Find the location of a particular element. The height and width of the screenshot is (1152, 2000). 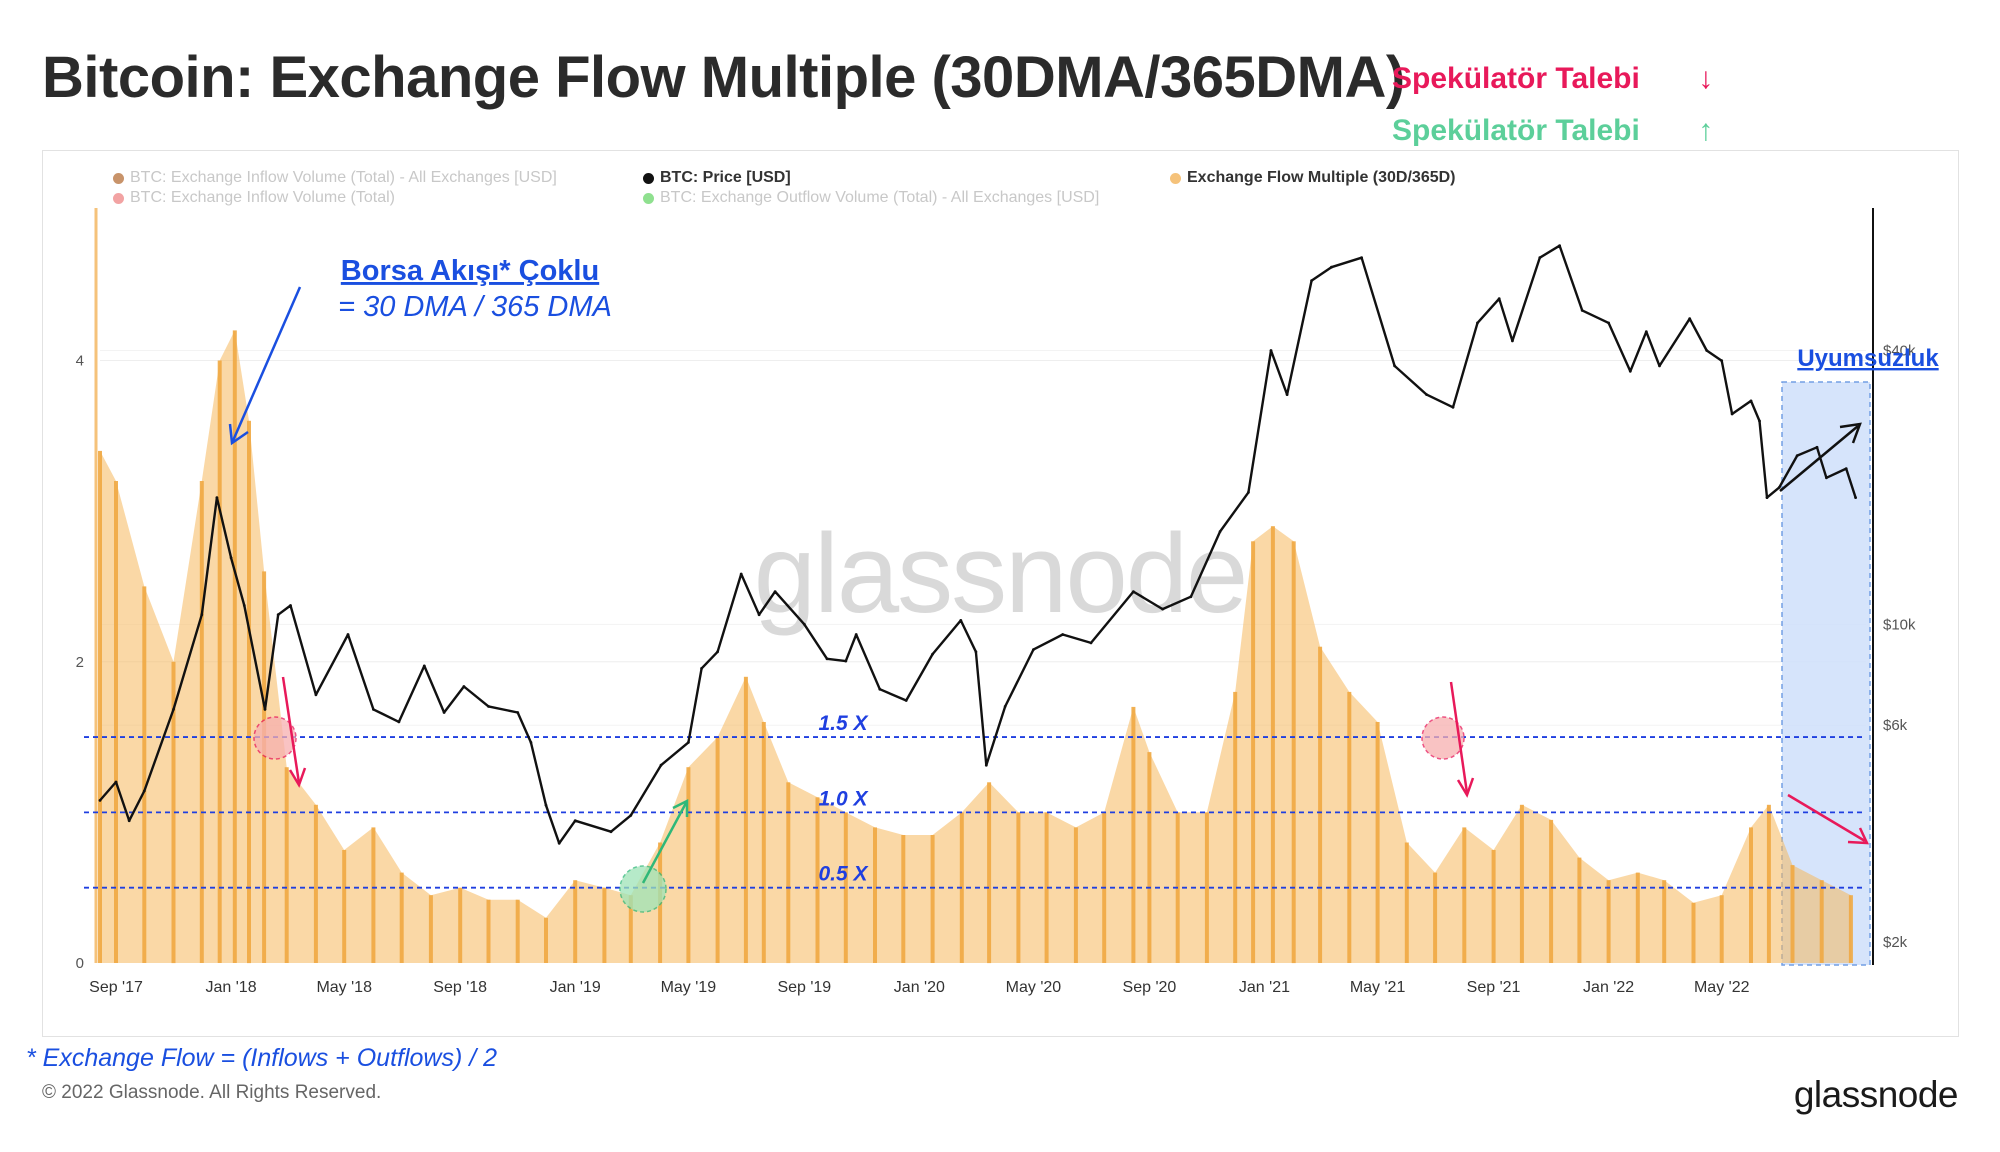

x-tick-label: May '20 is located at coordinates (1034, 987).